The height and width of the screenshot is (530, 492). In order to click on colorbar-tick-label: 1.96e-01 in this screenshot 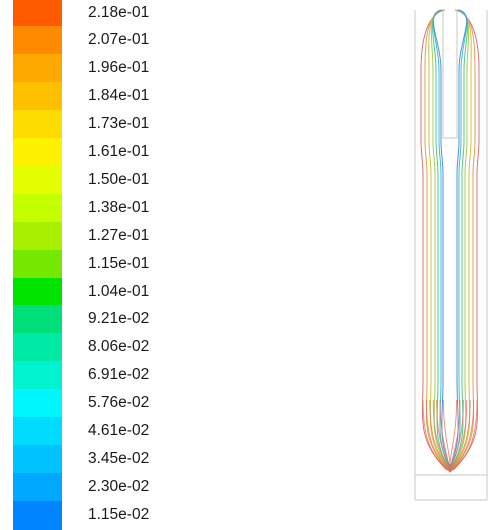, I will do `click(119, 67)`.